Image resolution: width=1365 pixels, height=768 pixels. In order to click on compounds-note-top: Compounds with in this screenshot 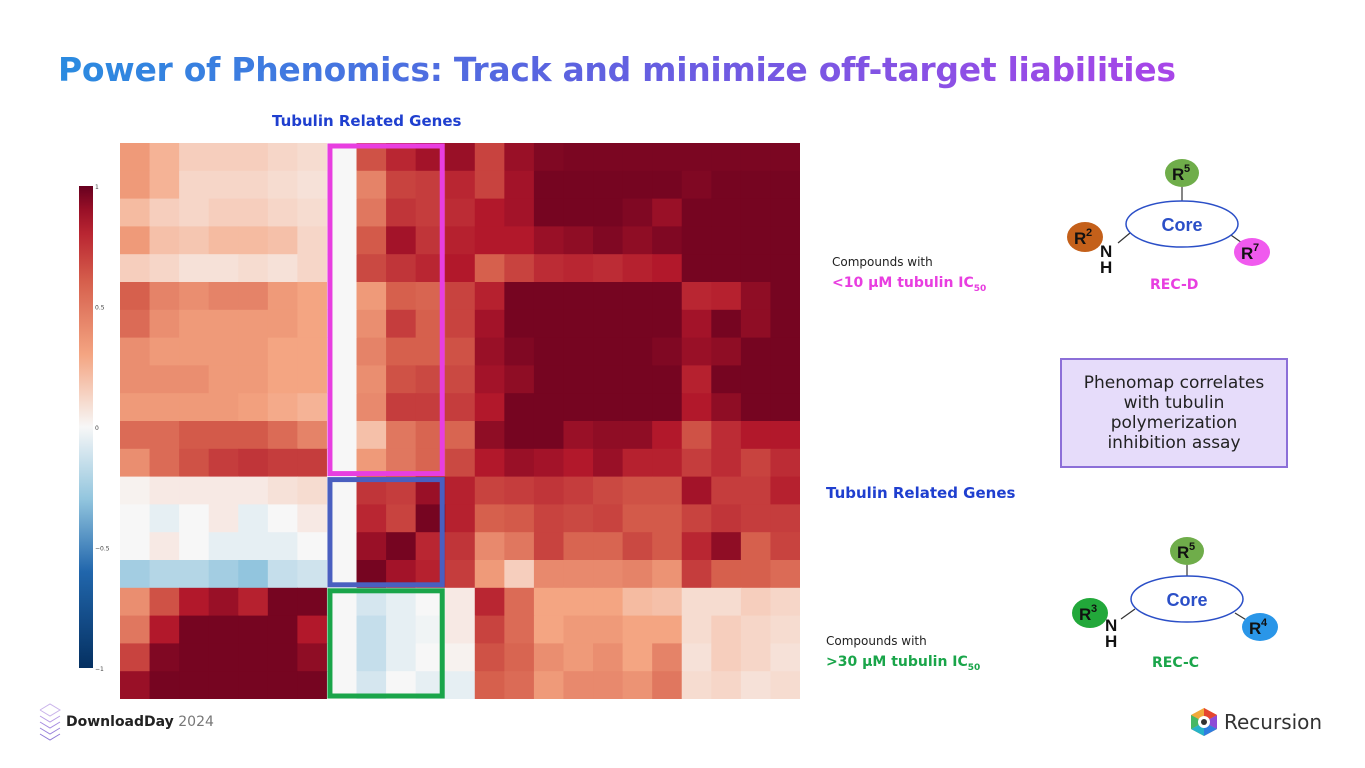, I will do `click(882, 262)`.